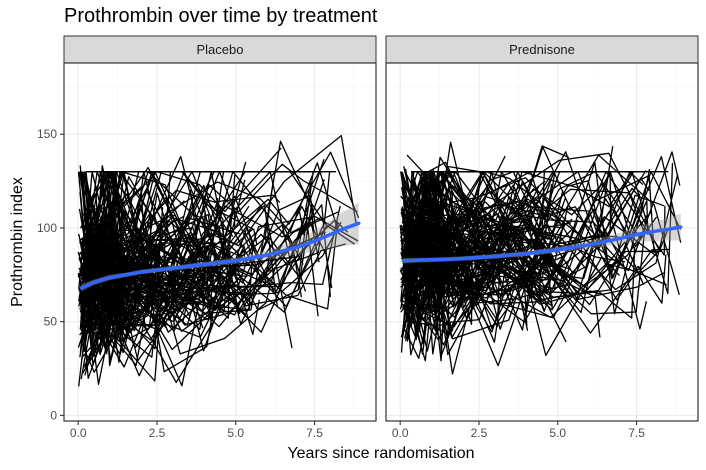  I want to click on strip-label-prednisone: Prednisone, so click(542, 49).